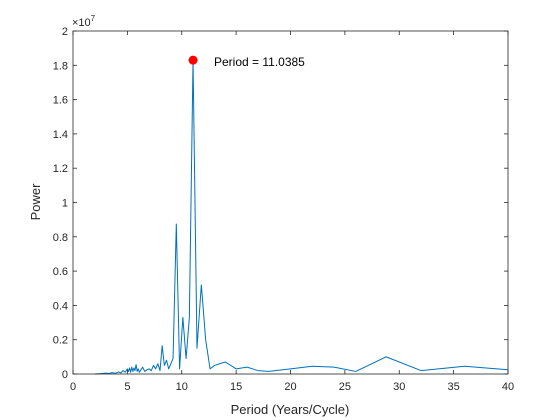 Image resolution: width=560 pixels, height=420 pixels. What do you see at coordinates (345, 387) in the screenshot?
I see `x-tick-label: 25` at bounding box center [345, 387].